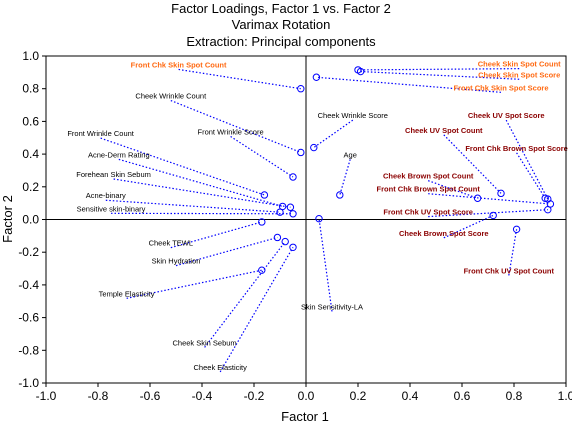  I want to click on x-axis-ticks: -1.0 -0.8 -0.6 -0.4 -0.2 0.0 0.2 0.4 0.6 0.8 1.0, so click(304, 393).